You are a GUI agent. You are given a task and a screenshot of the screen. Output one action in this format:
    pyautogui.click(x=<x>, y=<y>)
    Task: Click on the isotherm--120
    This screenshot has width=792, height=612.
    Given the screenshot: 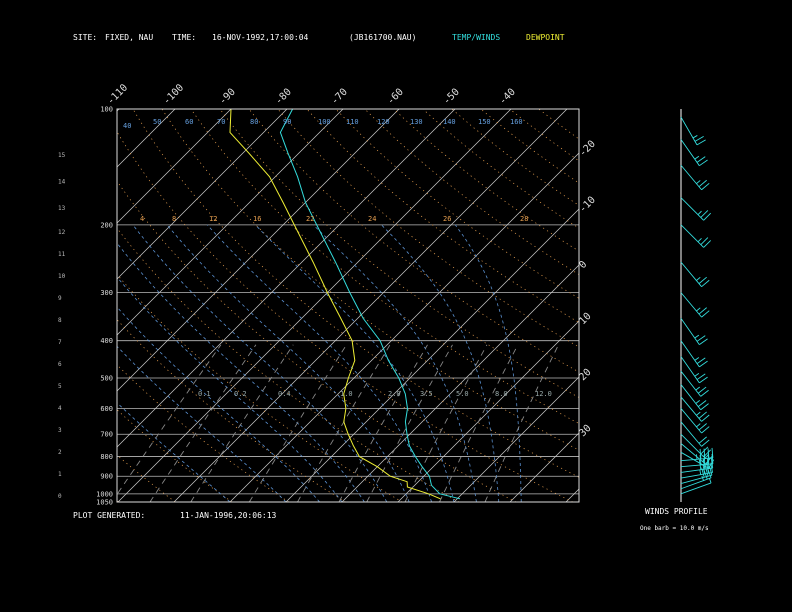 What is the action you would take?
    pyautogui.click(x=31, y=305)
    